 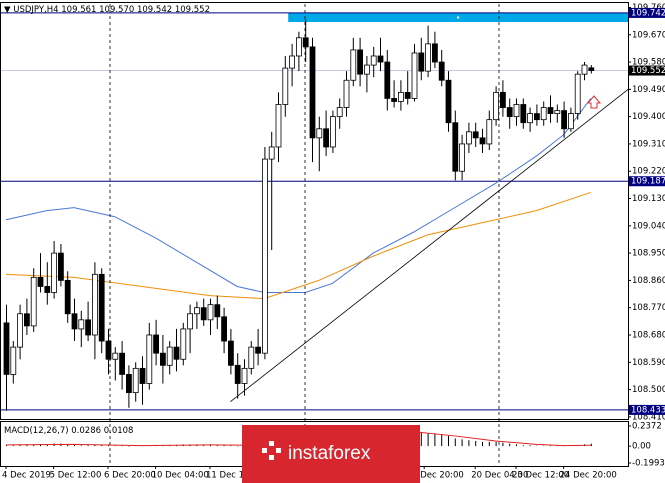 What do you see at coordinates (76, 476) in the screenshot?
I see `x-tick-label: 5 Dec 12:00` at bounding box center [76, 476].